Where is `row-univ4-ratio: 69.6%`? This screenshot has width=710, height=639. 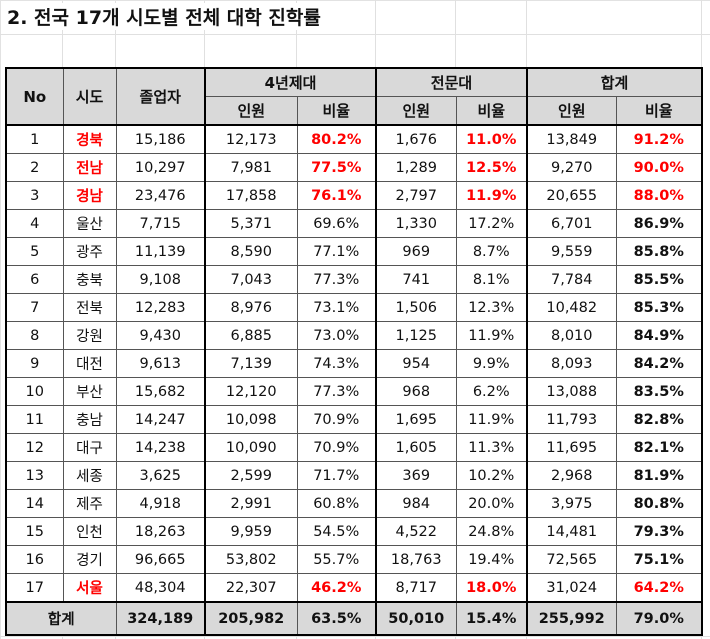 row-univ4-ratio: 69.6% is located at coordinates (336, 223).